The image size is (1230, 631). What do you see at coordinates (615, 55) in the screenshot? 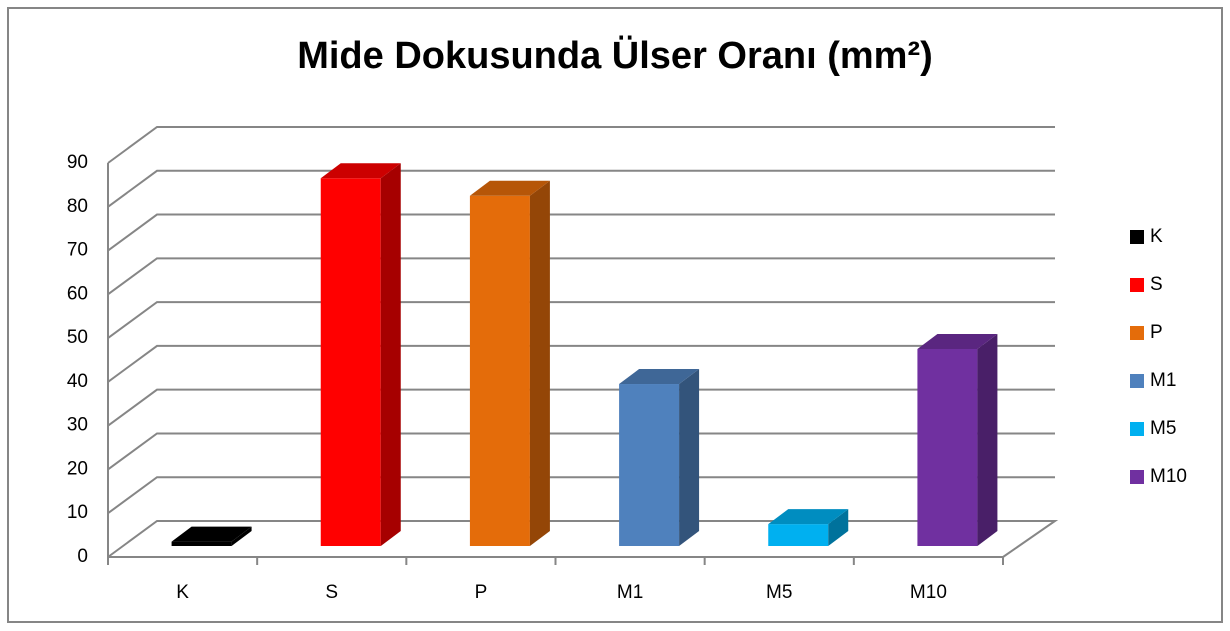
I see `chart-title: Mide Dokusunda Ülser Oranı (mm²)` at bounding box center [615, 55].